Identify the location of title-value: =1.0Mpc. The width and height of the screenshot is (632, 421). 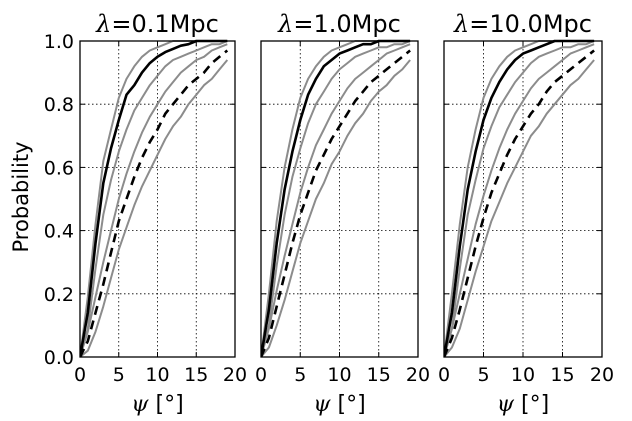
(346, 24).